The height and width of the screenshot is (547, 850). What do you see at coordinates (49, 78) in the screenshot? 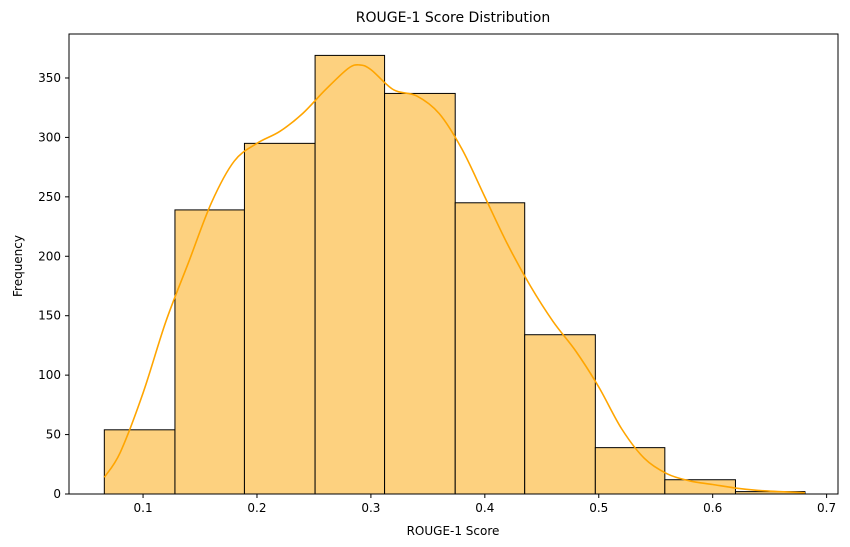
I see `y-tick-label: 350` at bounding box center [49, 78].